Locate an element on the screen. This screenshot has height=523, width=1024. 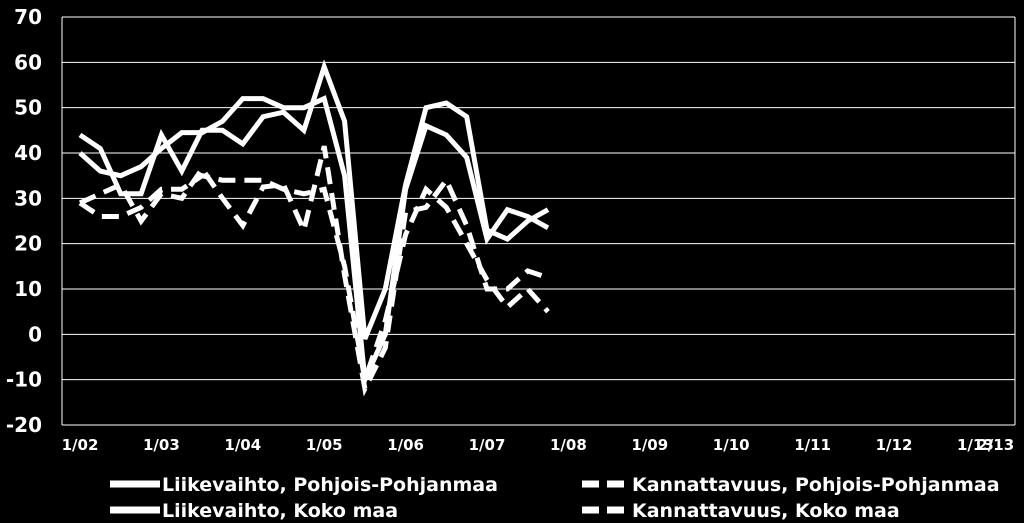
legend-label-liikevaihto-koko-maa: Liikevaihto, Koko maa is located at coordinates (280, 511).